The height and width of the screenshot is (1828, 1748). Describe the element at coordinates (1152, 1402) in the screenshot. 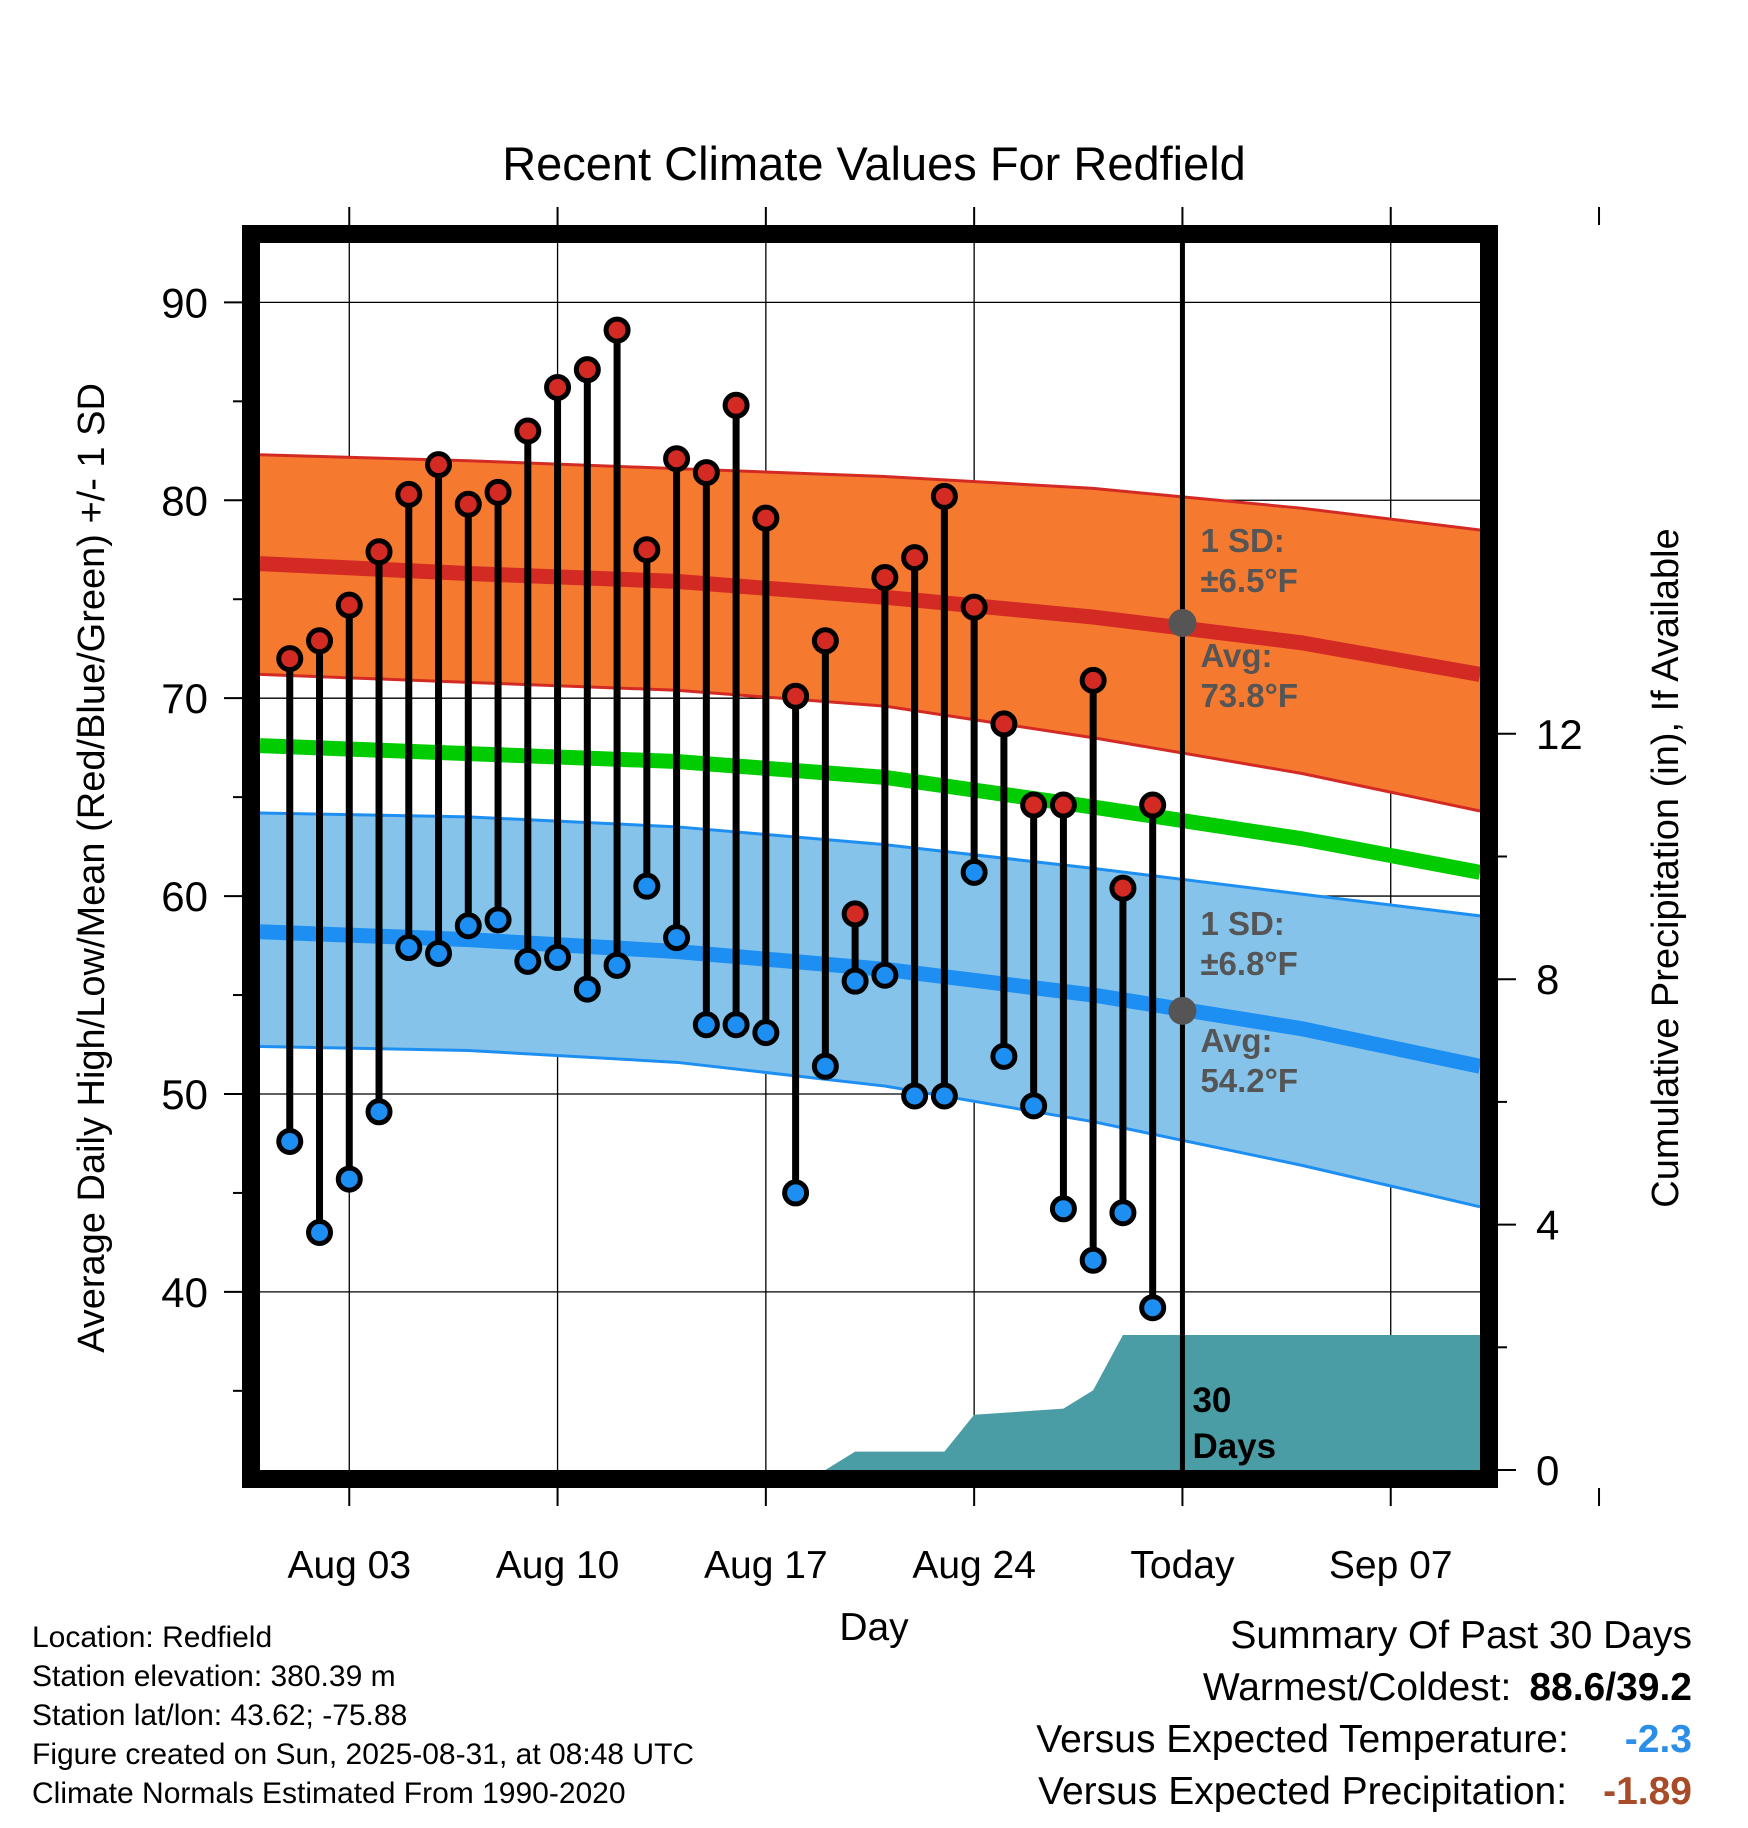

I see `precip-area` at that location.